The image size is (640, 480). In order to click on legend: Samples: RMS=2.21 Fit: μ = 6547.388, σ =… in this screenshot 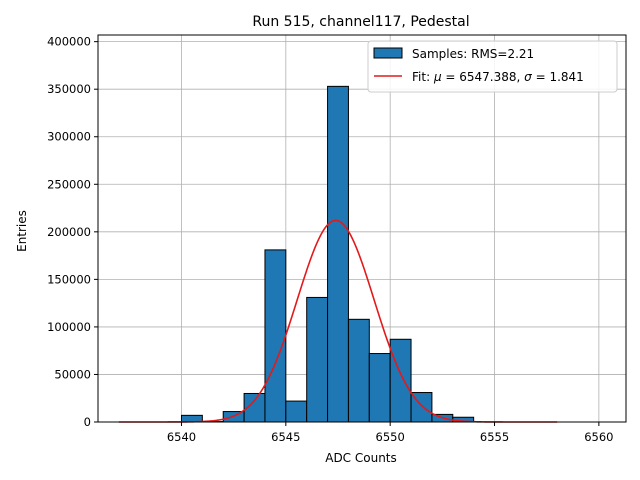, I will do `click(492, 66)`.